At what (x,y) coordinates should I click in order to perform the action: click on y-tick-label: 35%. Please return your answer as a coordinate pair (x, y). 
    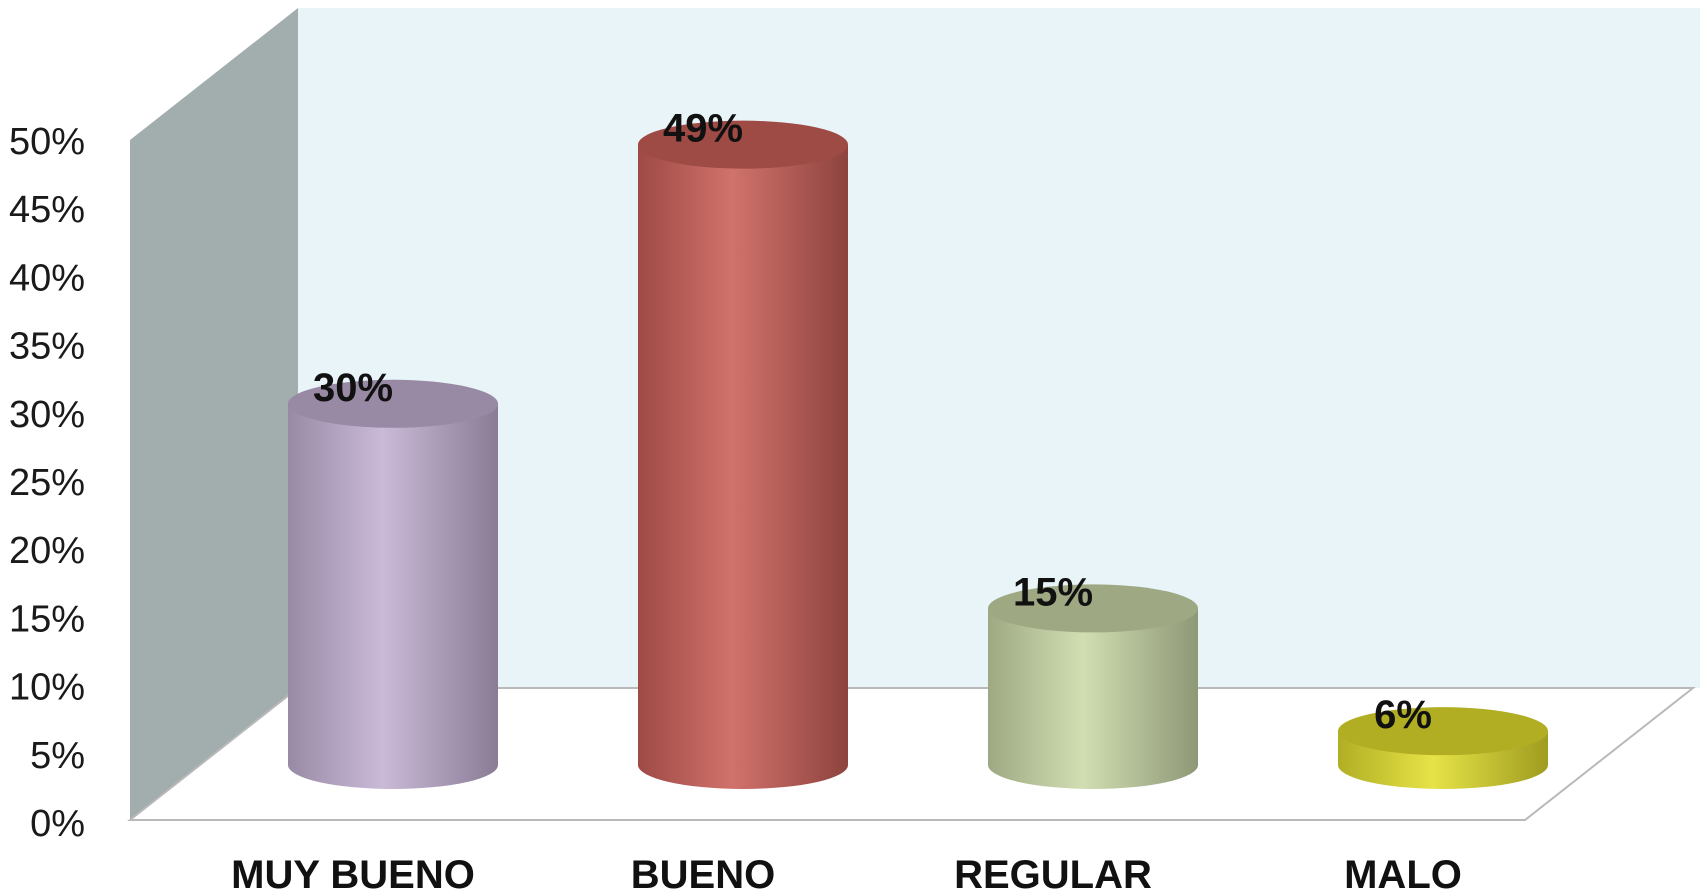
    Looking at the image, I should click on (47, 347).